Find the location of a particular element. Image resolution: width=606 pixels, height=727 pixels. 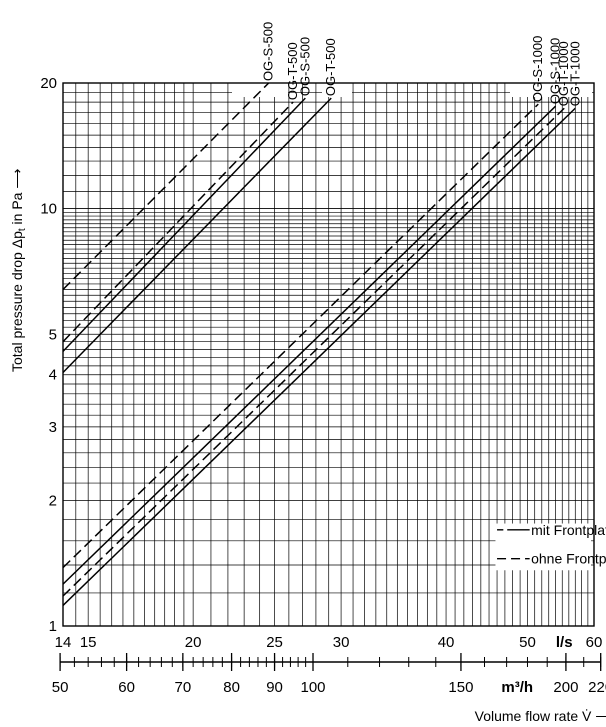

series-label-og-t-1000: OG-T-1000 is located at coordinates (574, 73).